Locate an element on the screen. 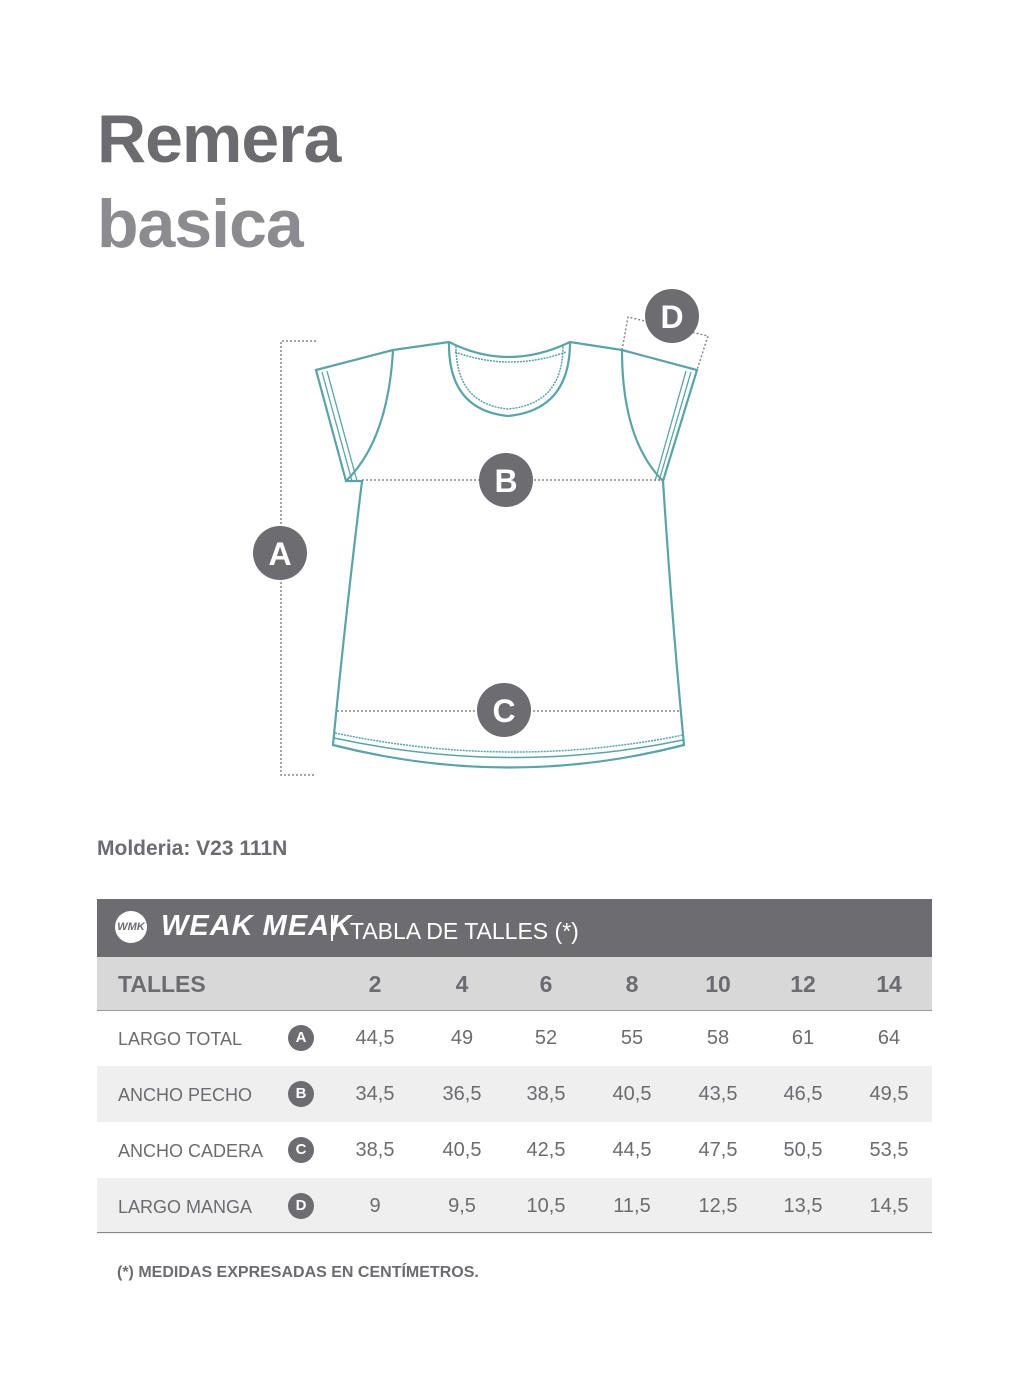 This screenshot has height=1400, width=1025. table-cell: 64 is located at coordinates (889, 1038).